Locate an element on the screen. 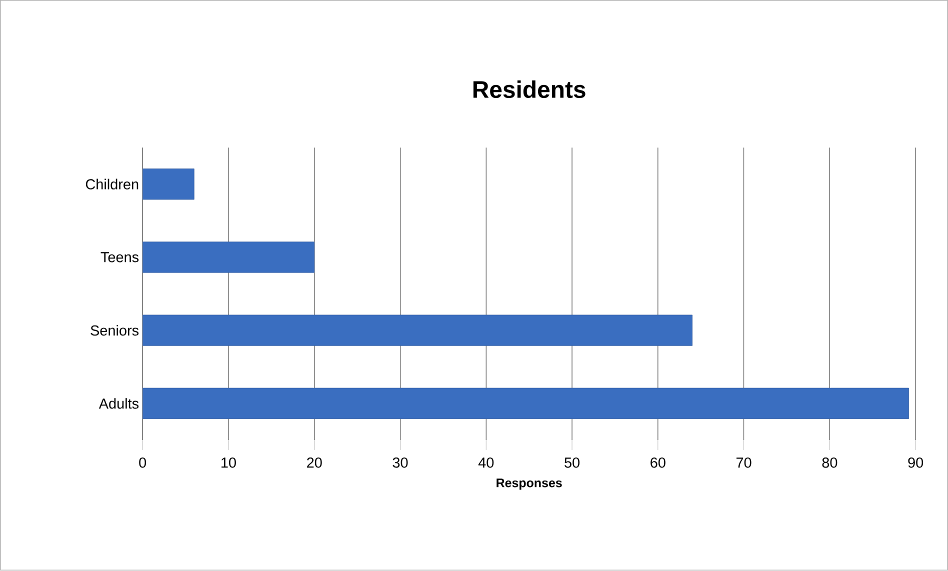  x-tick-label: 30 is located at coordinates (400, 463).